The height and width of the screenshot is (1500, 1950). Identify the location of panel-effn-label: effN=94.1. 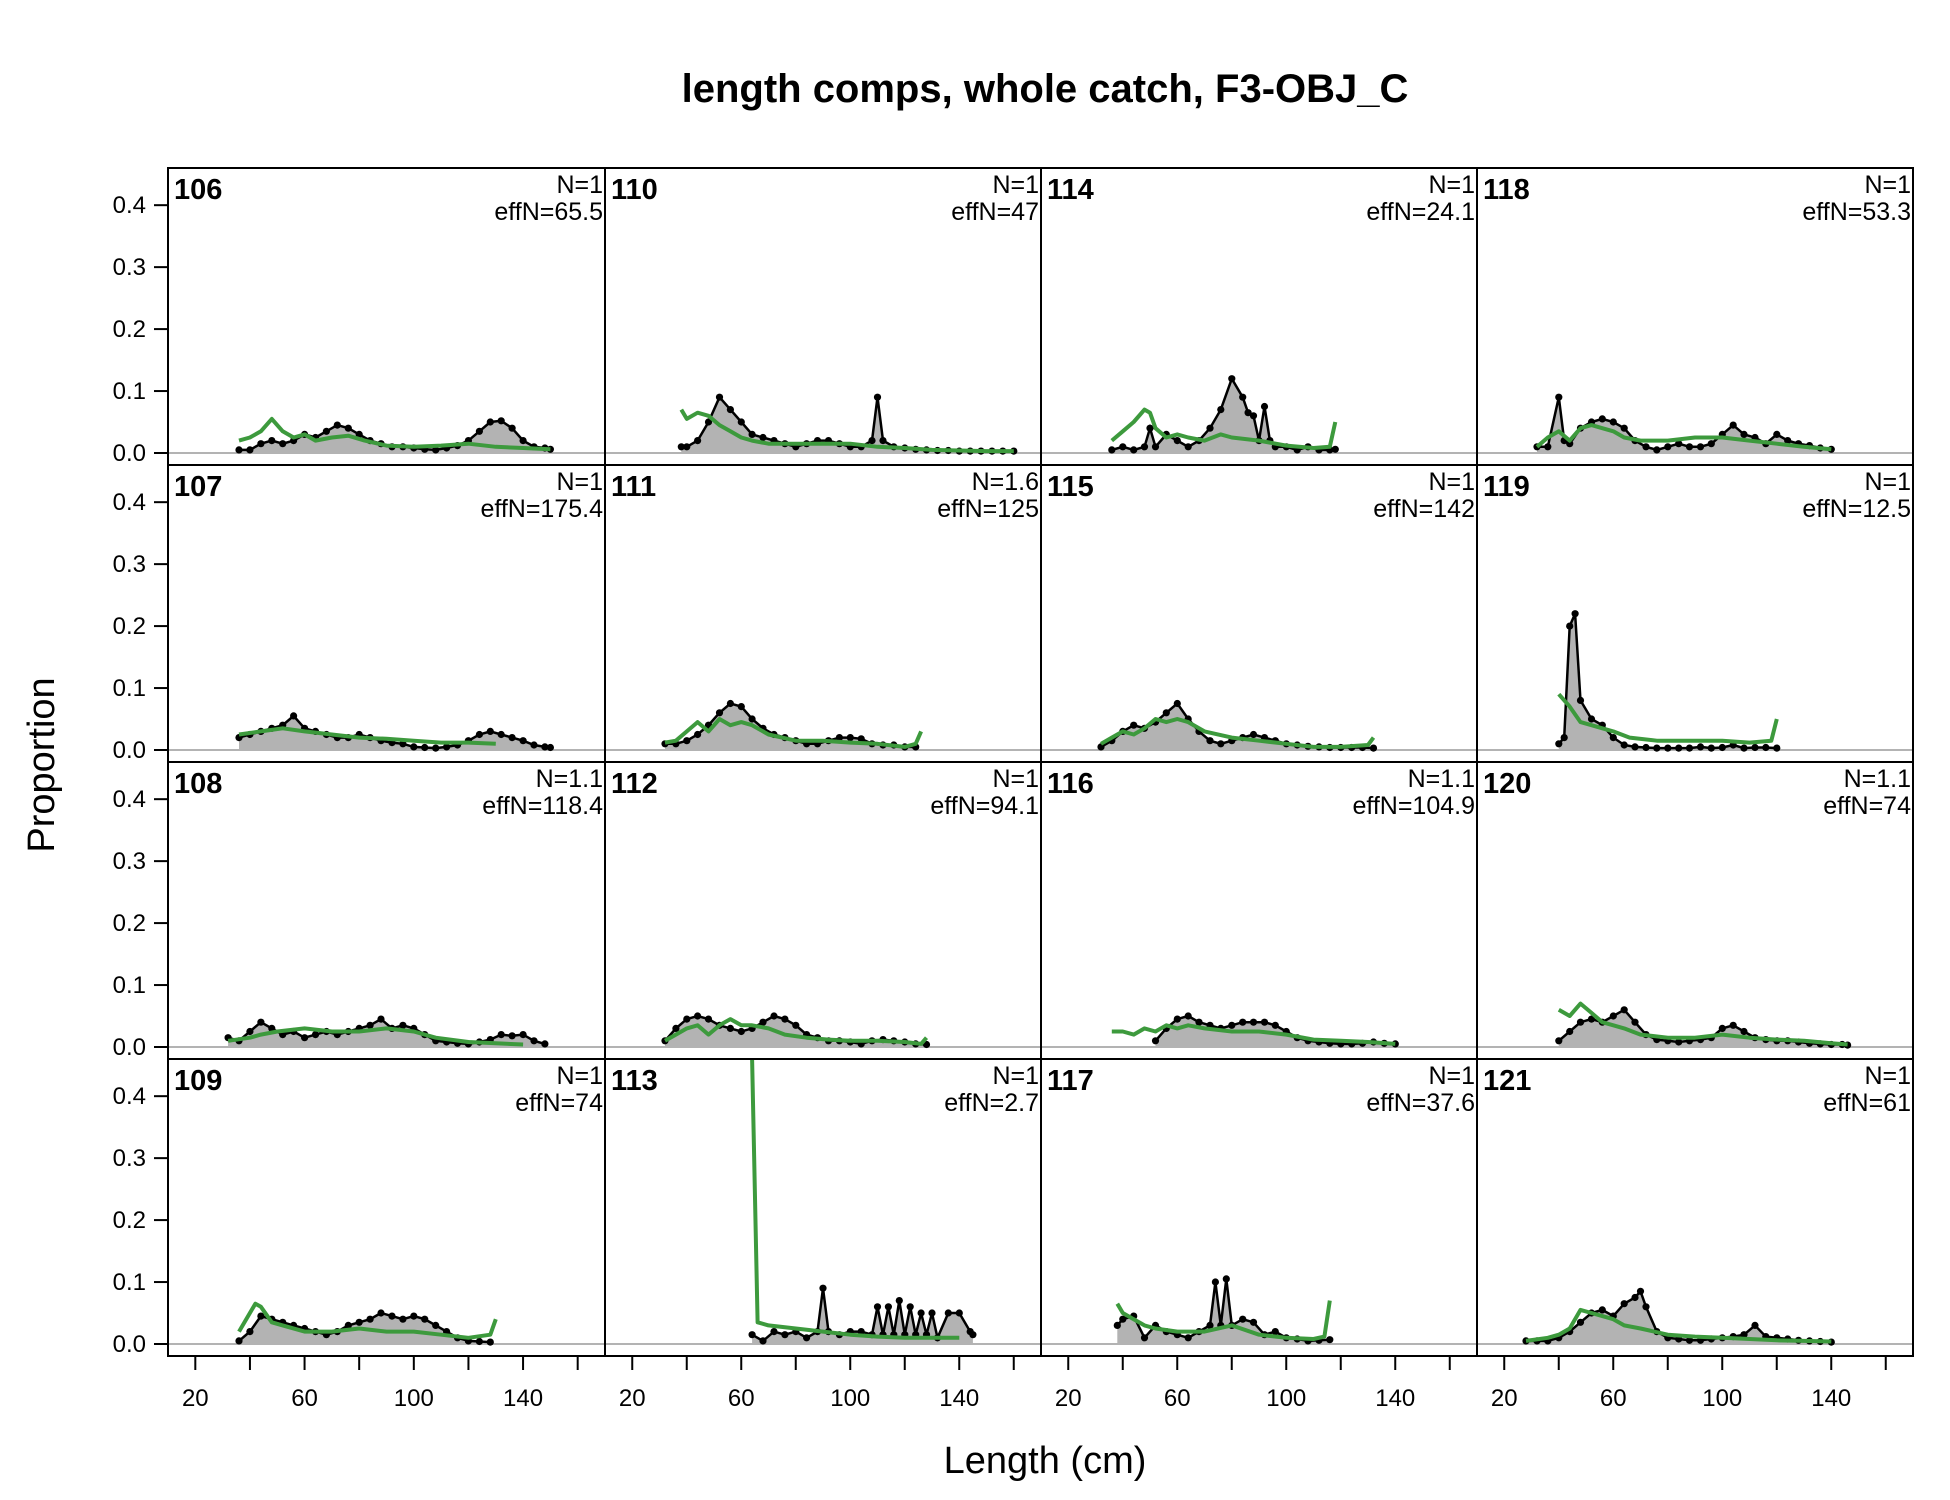
(984, 806).